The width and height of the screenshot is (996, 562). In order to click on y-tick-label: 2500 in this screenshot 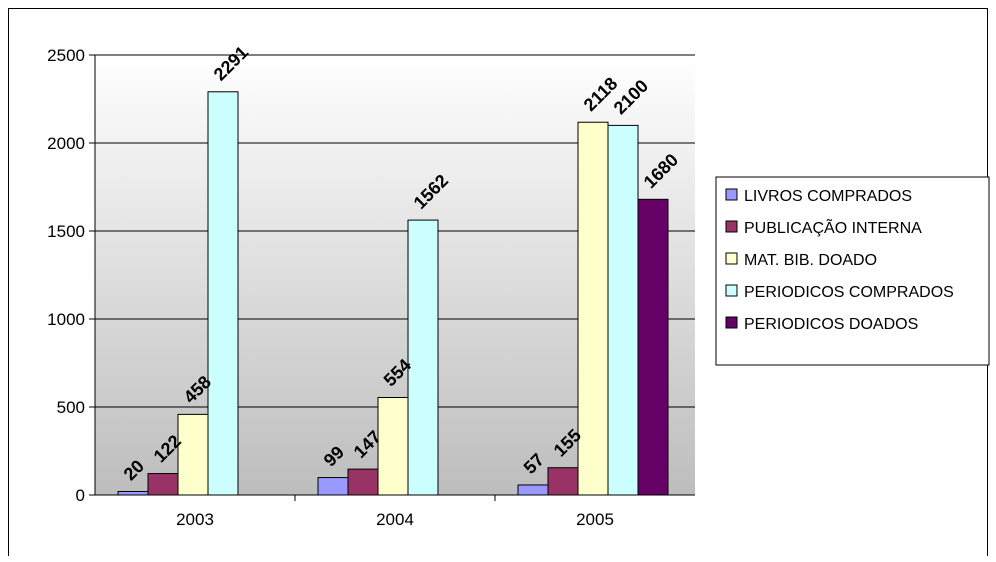, I will do `click(66, 55)`.